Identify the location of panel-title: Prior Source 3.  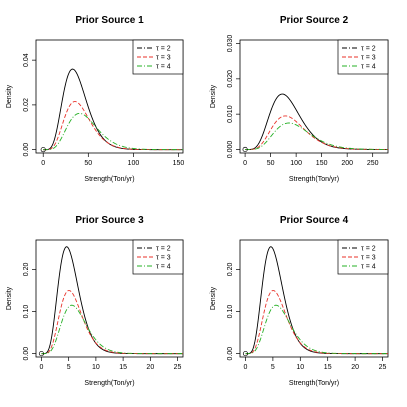
(109, 220).